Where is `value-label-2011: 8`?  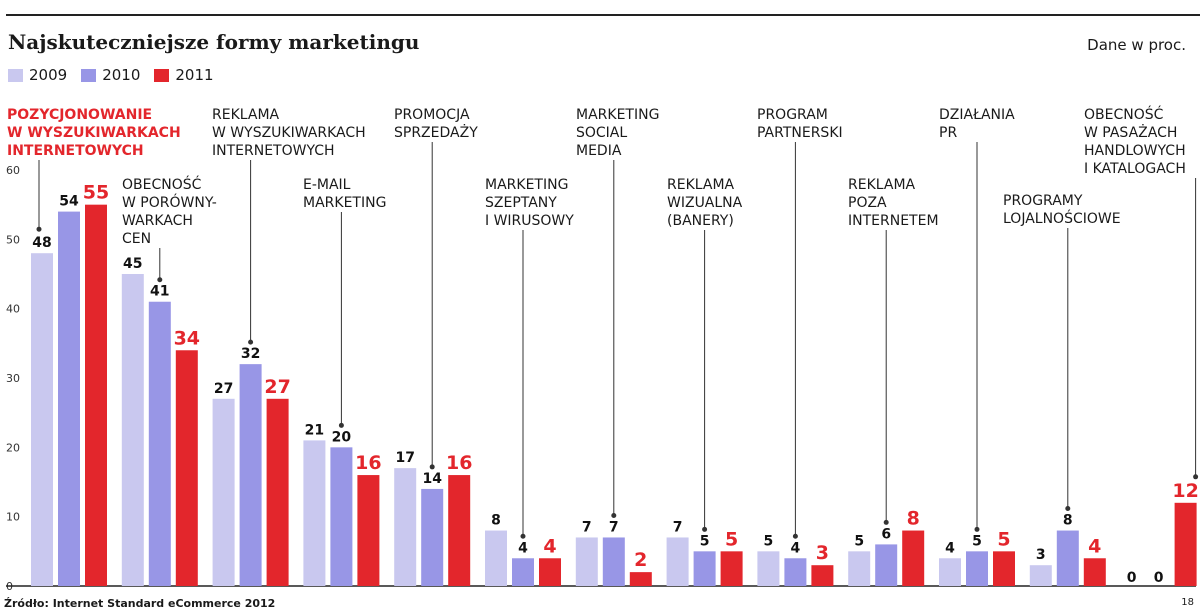 value-label-2011: 8 is located at coordinates (913, 519).